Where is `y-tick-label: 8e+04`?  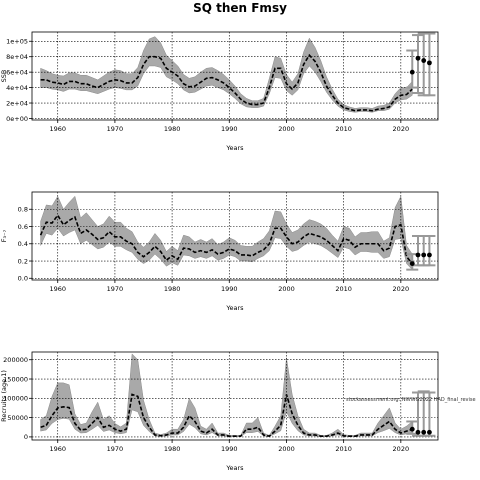 y-tick-label: 8e+04 is located at coordinates (17, 57).